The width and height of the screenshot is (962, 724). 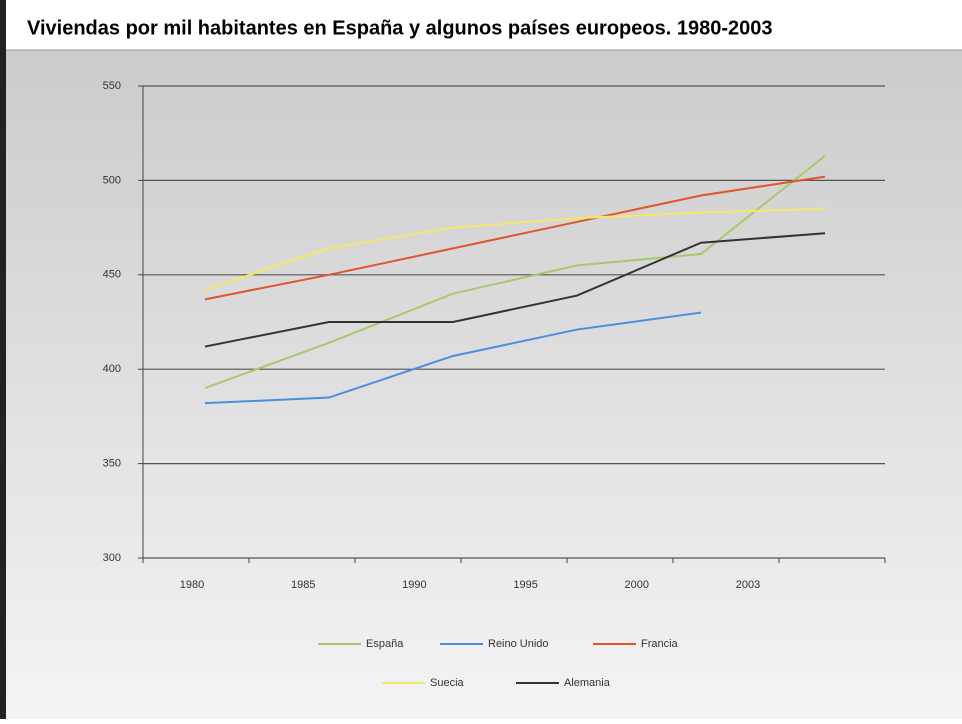 I want to click on y-tick-label: 450, so click(x=112, y=275).